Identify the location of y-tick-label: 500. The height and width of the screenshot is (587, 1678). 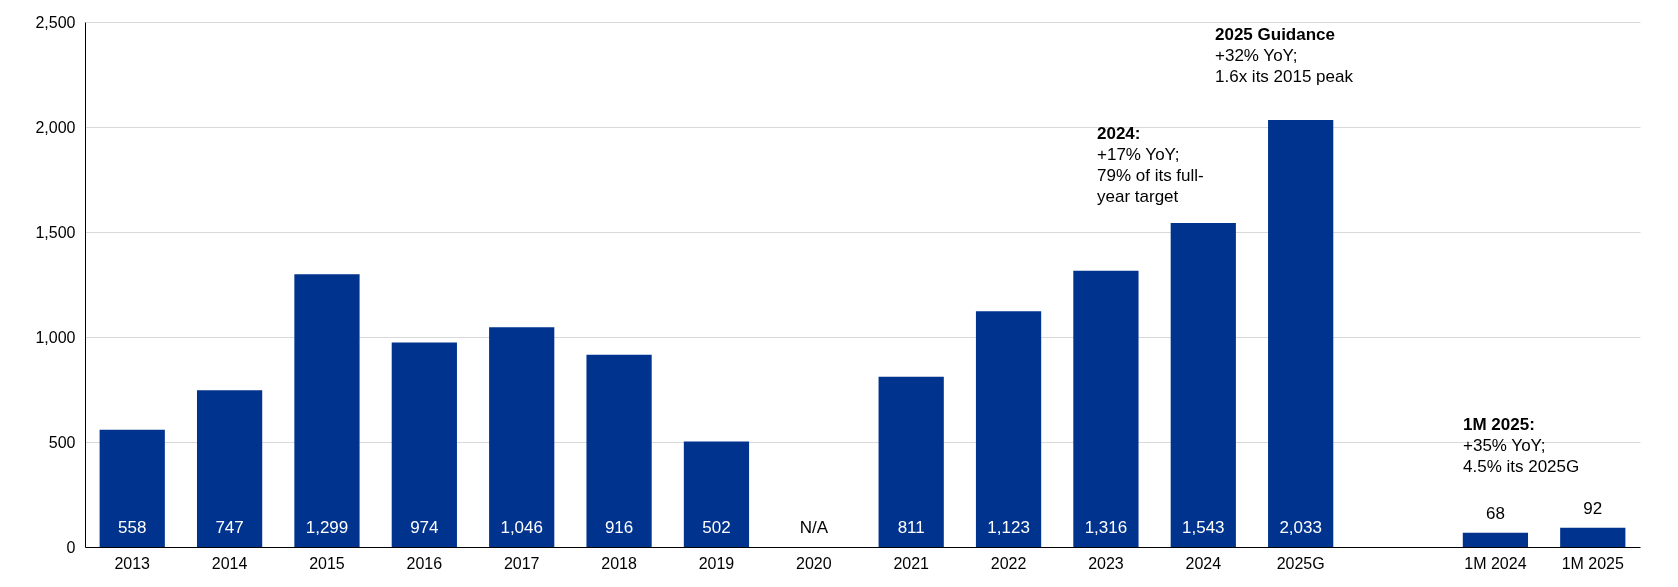
(62, 442).